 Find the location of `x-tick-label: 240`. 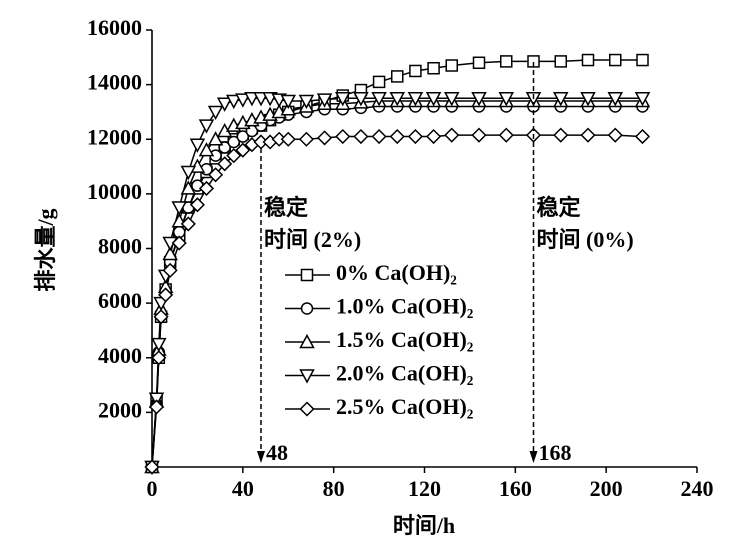

x-tick-label: 240 is located at coordinates (697, 488).